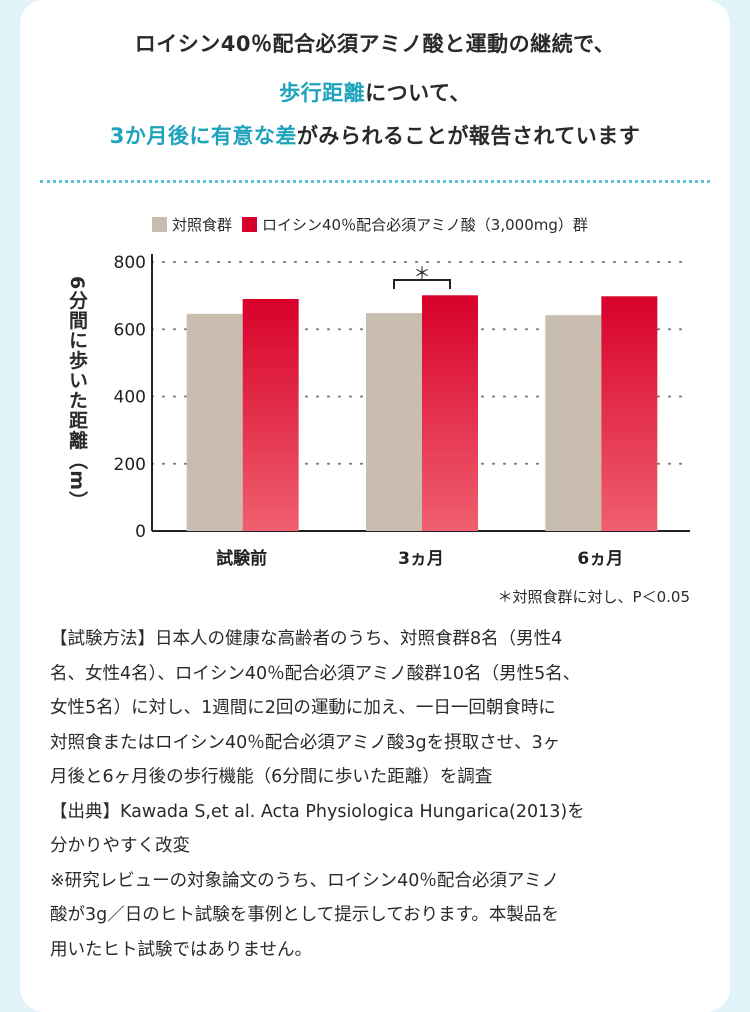 The width and height of the screenshot is (750, 1012). I want to click on legend-swatch-treatment, so click(250, 224).